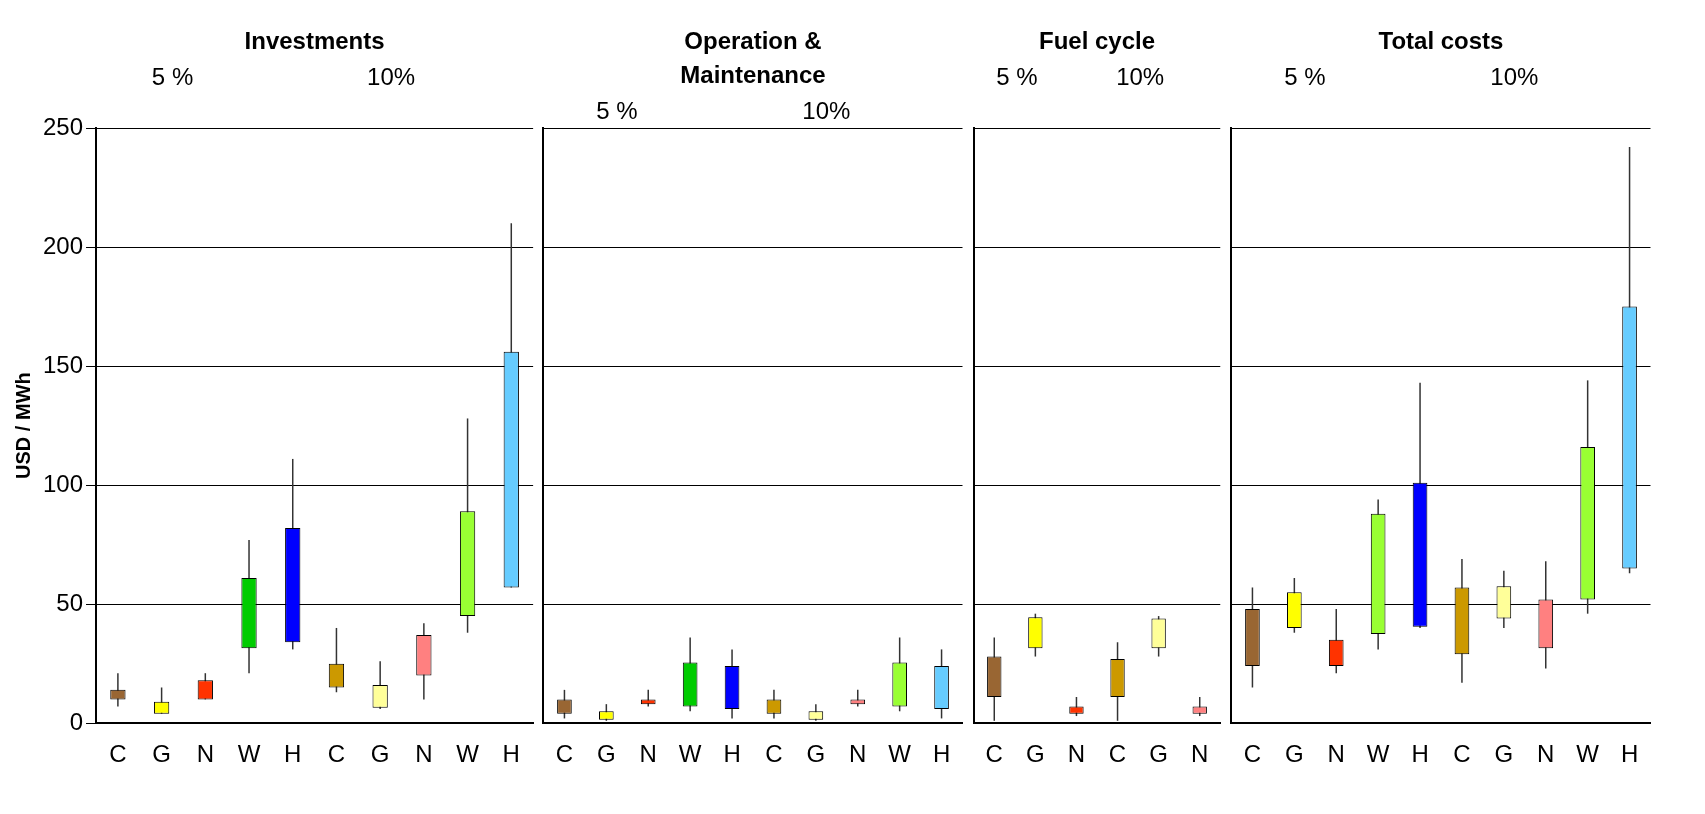 This screenshot has width=1705, height=814. What do you see at coordinates (22, 425) in the screenshot?
I see `y-axis-title: USD / MWh` at bounding box center [22, 425].